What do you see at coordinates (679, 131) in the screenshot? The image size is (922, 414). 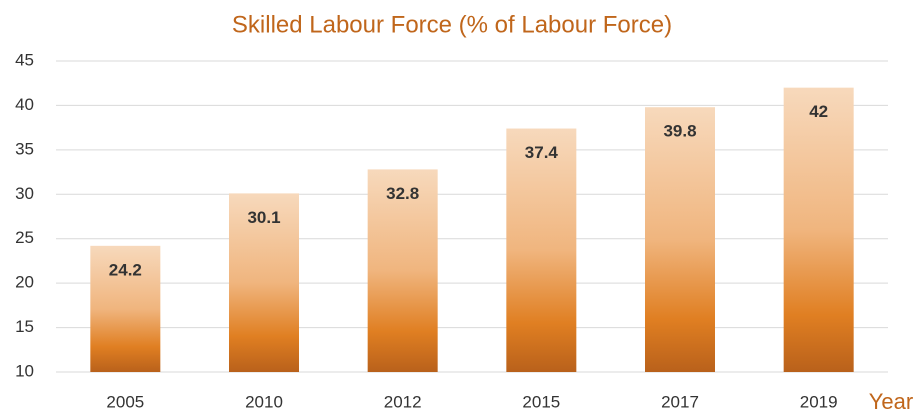 I see `value-label: 39.8` at bounding box center [679, 131].